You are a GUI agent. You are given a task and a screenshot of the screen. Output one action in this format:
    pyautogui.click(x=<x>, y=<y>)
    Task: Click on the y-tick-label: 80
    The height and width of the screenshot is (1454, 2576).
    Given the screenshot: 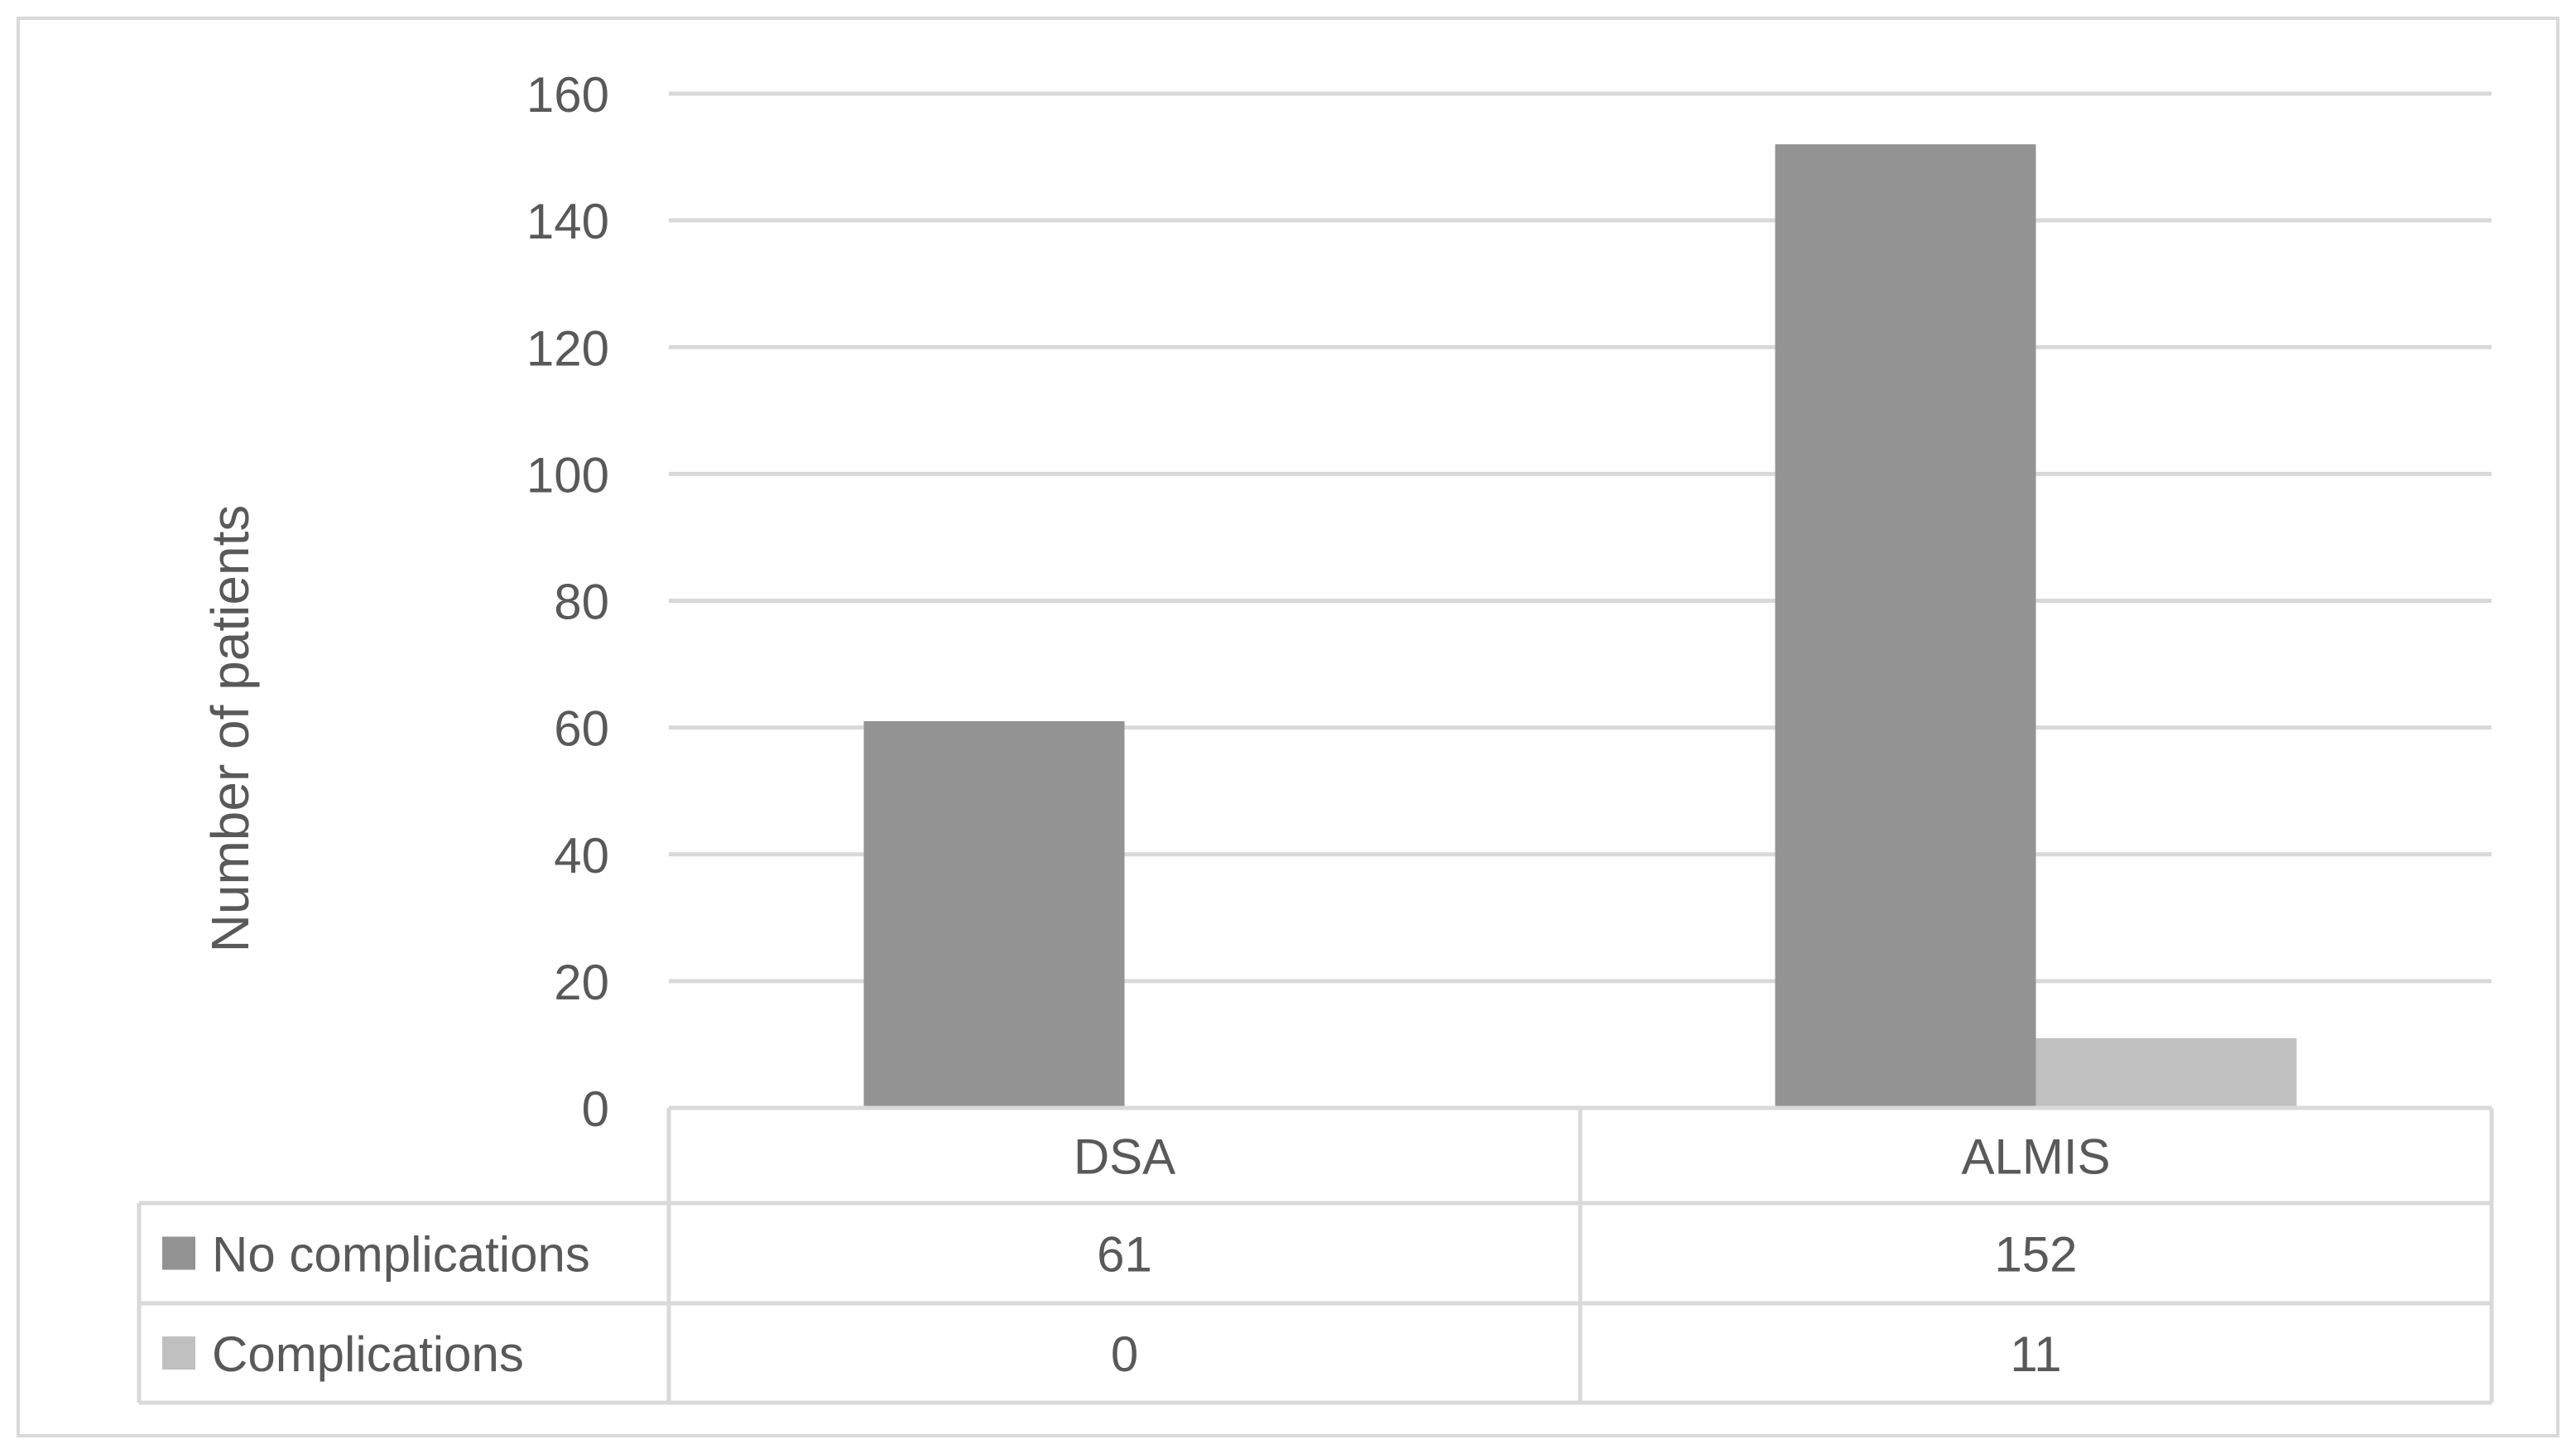 What is the action you would take?
    pyautogui.click(x=581, y=602)
    